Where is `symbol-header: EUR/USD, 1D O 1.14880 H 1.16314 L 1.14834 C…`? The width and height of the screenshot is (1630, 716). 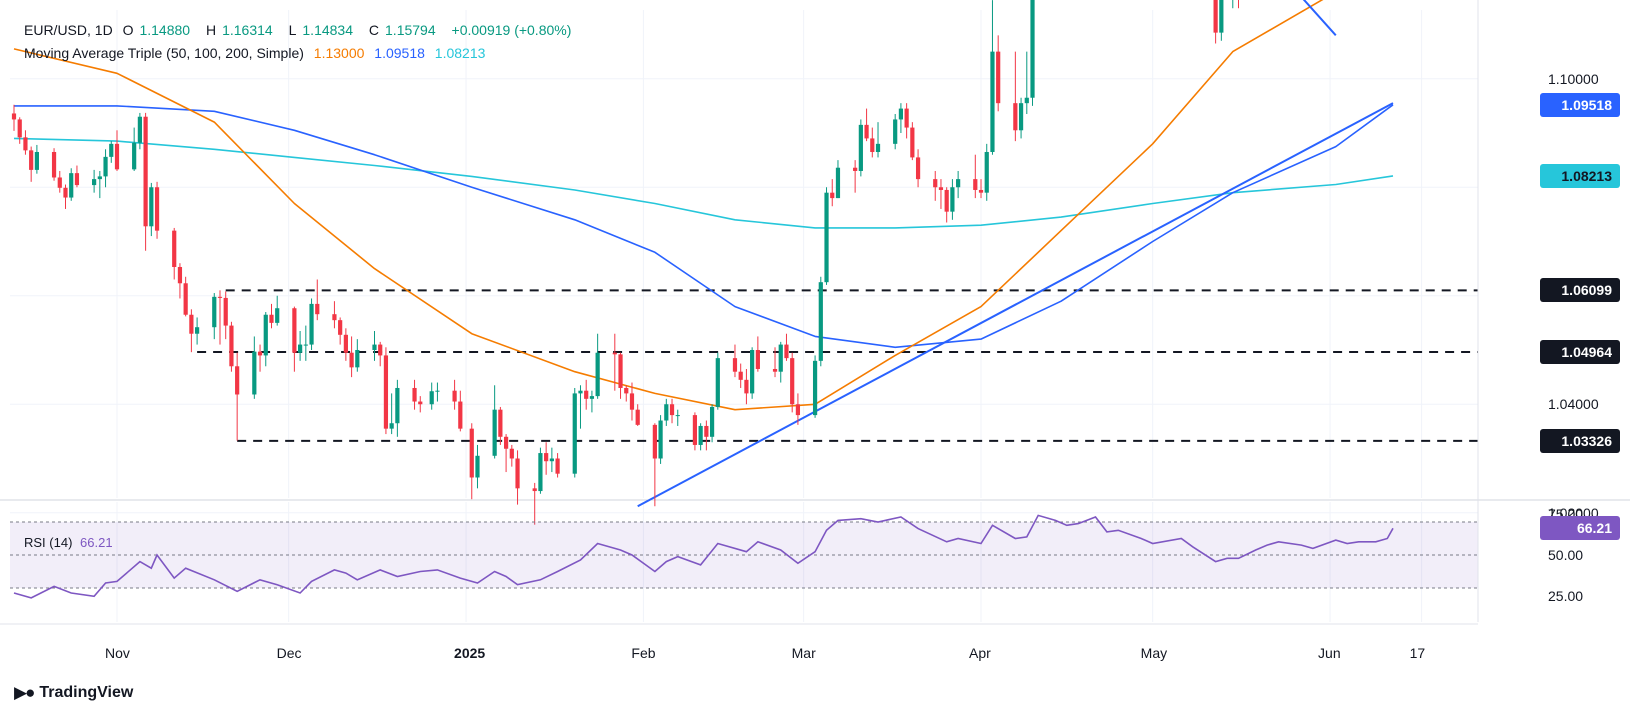
symbol-header: EUR/USD, 1D O 1.14880 H 1.16314 L 1.14834 C… is located at coordinates (298, 30).